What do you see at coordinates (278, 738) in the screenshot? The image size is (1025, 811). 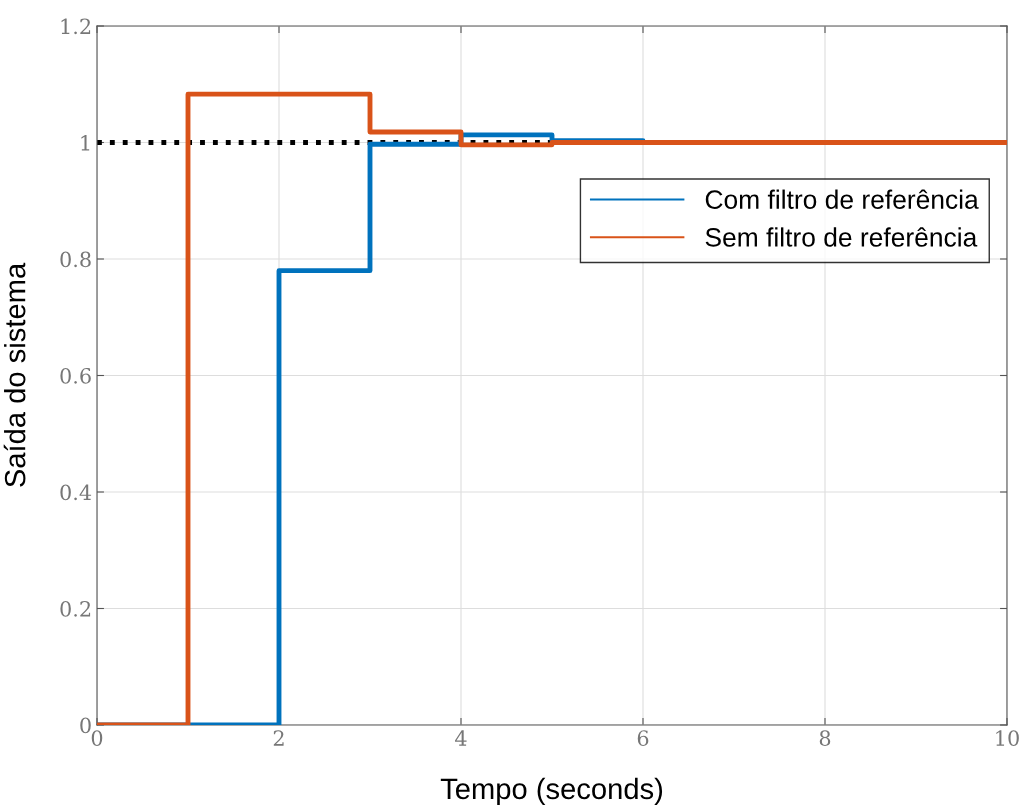 I see `x-tick-label: 2` at bounding box center [278, 738].